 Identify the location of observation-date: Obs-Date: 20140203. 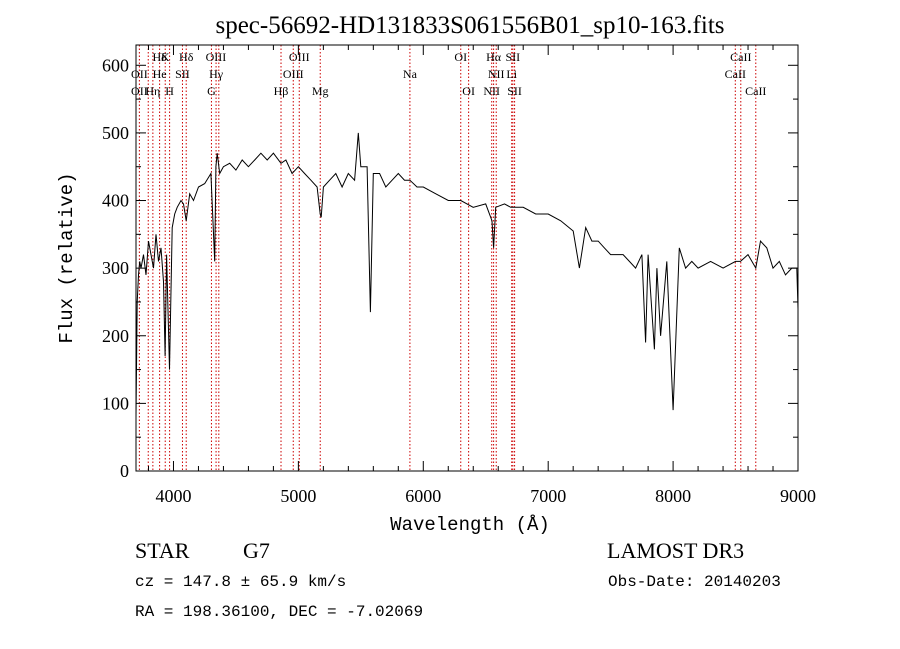
(694, 582).